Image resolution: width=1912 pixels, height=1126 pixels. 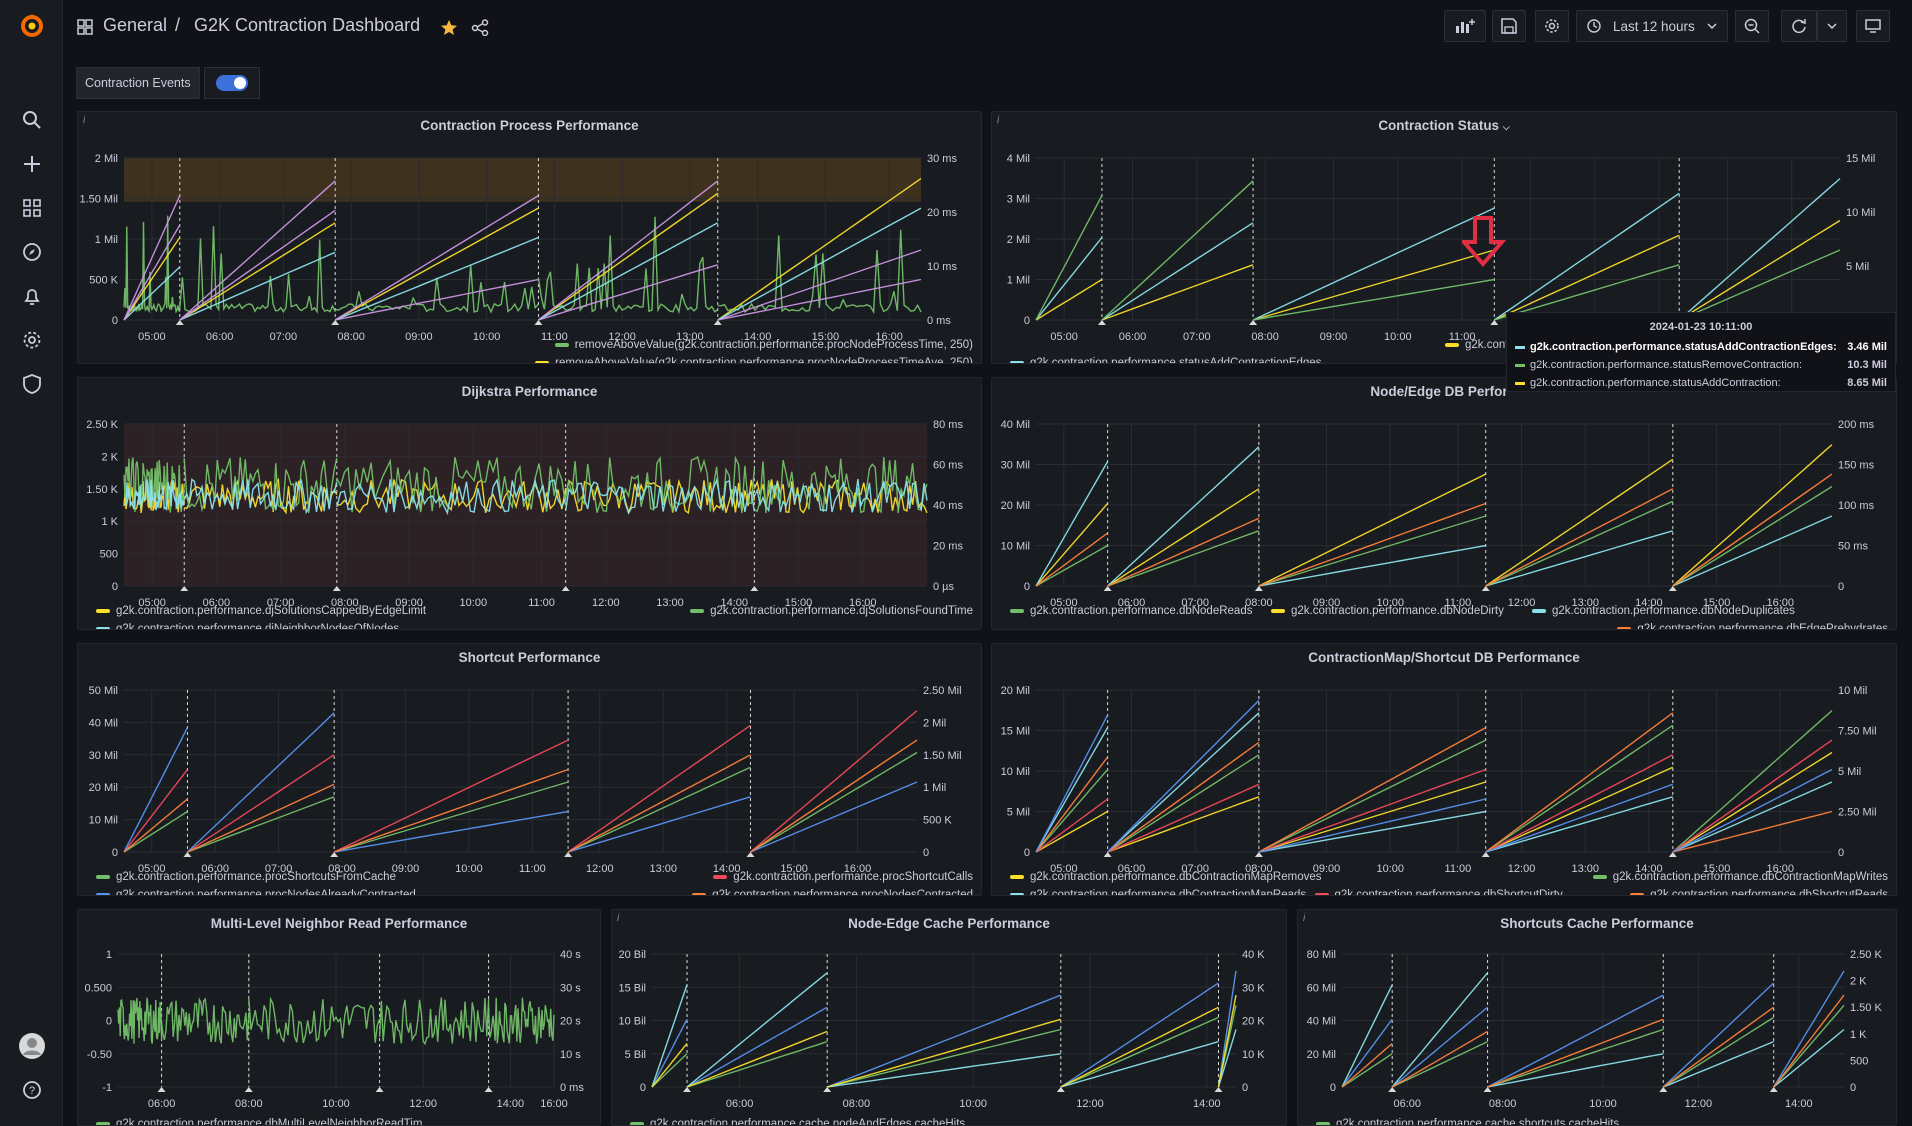 I want to click on chevron-down-icon: ⌵, so click(x=1506, y=127).